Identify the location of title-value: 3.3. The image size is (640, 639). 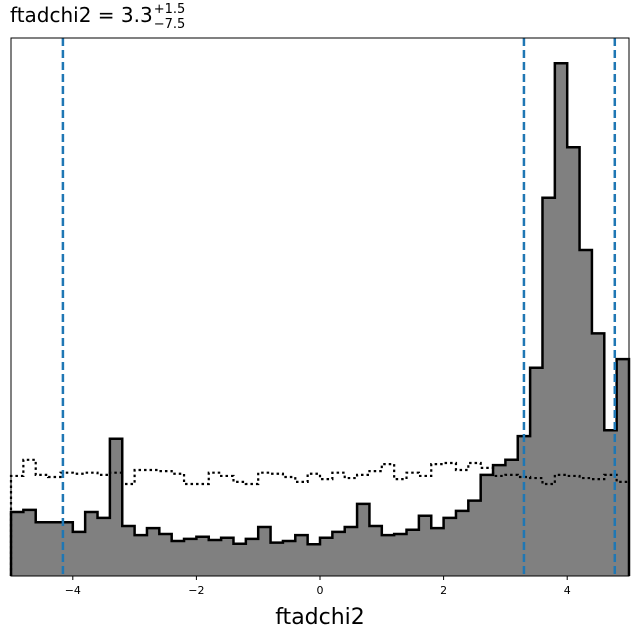
(137, 15).